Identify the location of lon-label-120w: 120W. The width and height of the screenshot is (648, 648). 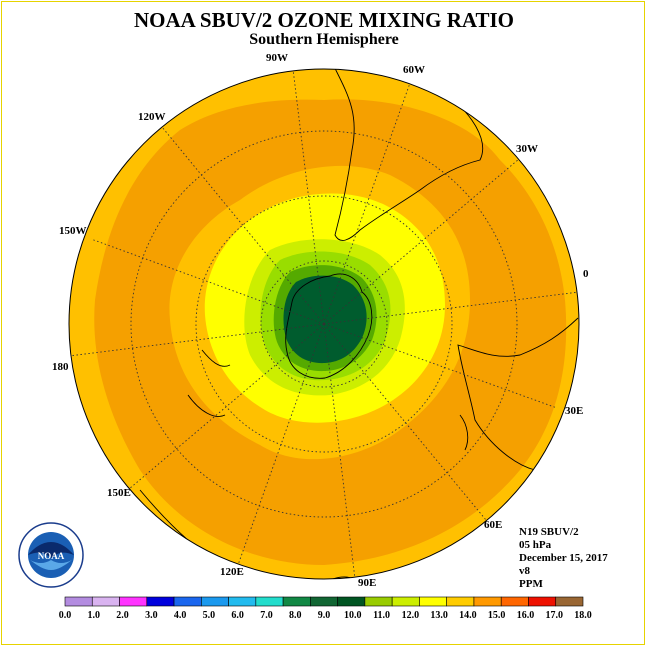
(152, 117).